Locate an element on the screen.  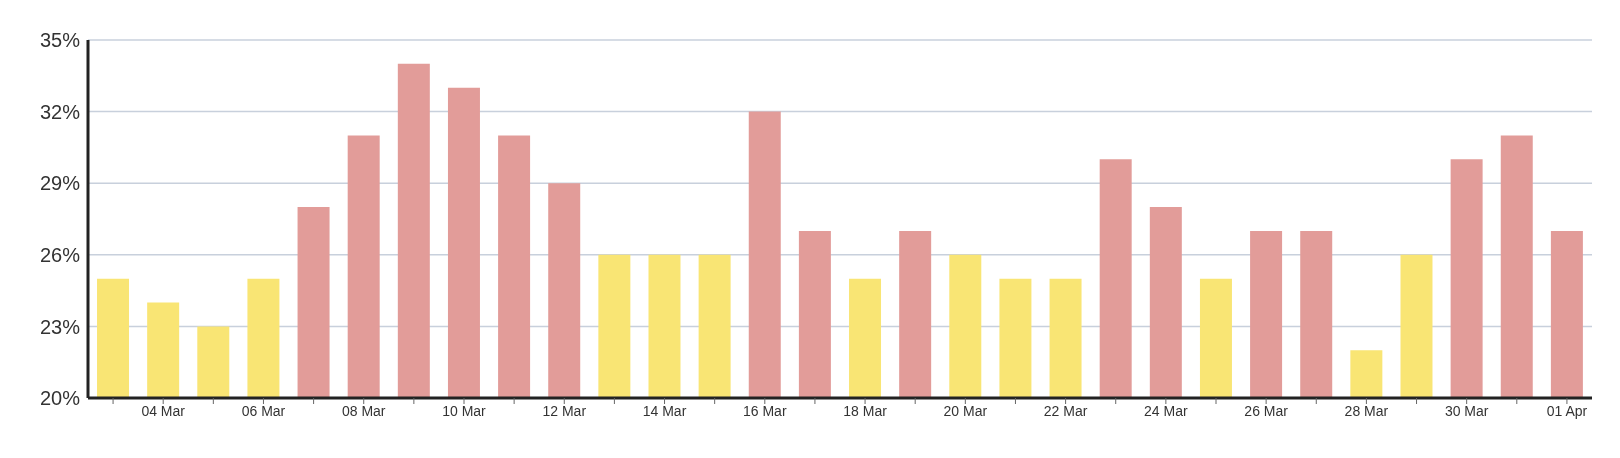
x-tick-label: 16 Mar is located at coordinates (765, 410).